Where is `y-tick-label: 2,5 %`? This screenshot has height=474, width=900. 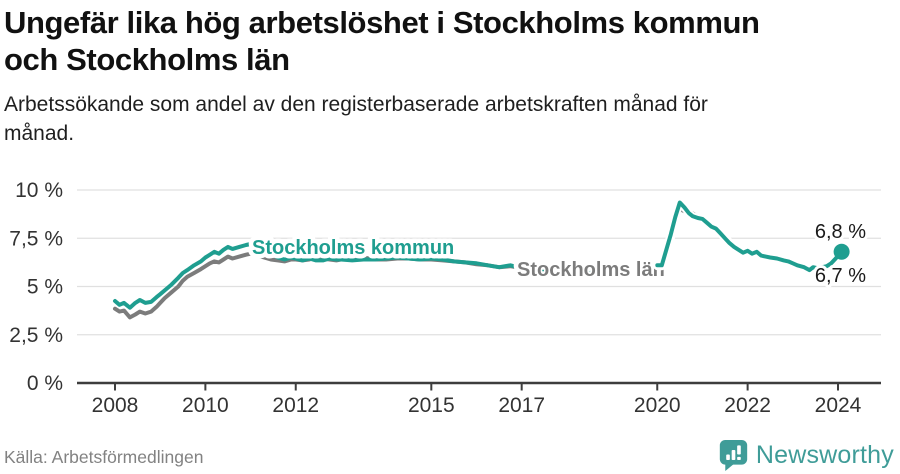
y-tick-label: 2,5 % is located at coordinates (36, 335).